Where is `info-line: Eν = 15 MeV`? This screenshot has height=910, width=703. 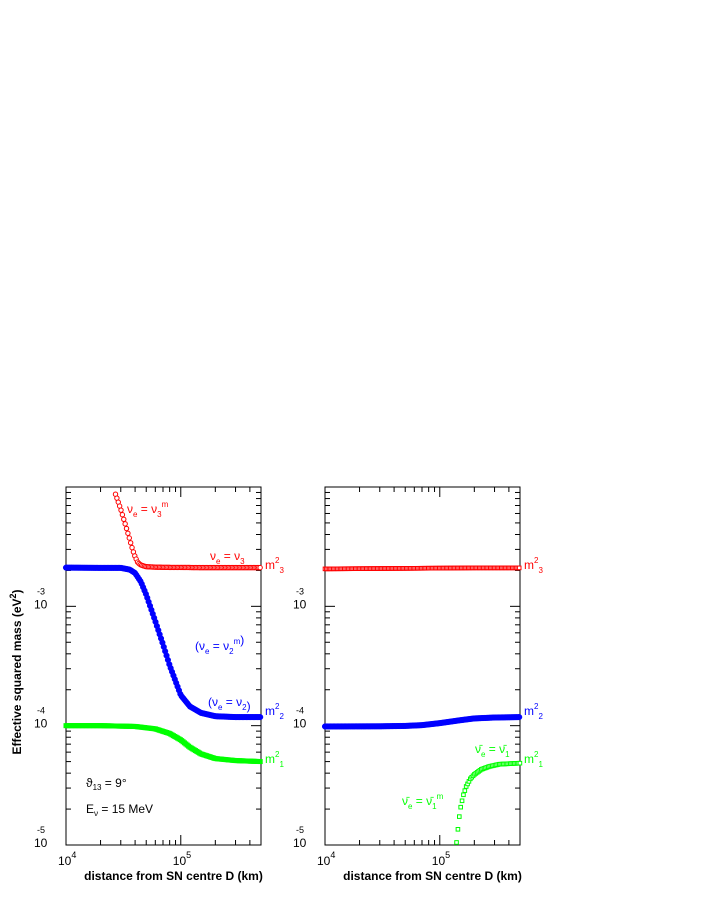 info-line: Eν = 15 MeV is located at coordinates (119, 810).